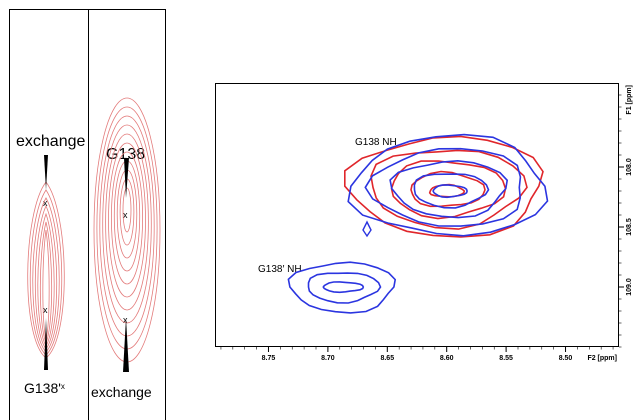 The image size is (636, 420). What do you see at coordinates (328, 358) in the screenshot?
I see `x-tick-label: 8.70` at bounding box center [328, 358].